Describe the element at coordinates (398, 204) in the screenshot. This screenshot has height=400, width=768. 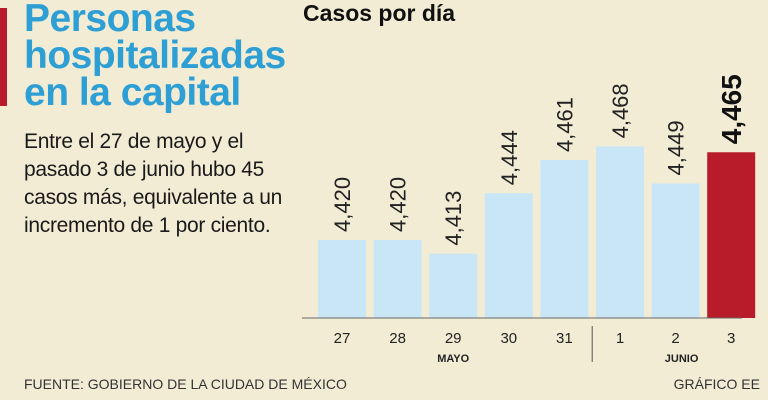
I see `value-label-28: 4,420` at that location.